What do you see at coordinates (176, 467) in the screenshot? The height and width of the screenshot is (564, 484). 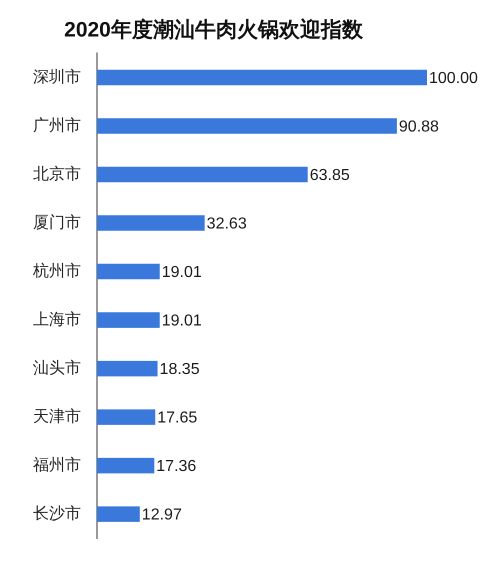 I see `data-label: 17.36` at bounding box center [176, 467].